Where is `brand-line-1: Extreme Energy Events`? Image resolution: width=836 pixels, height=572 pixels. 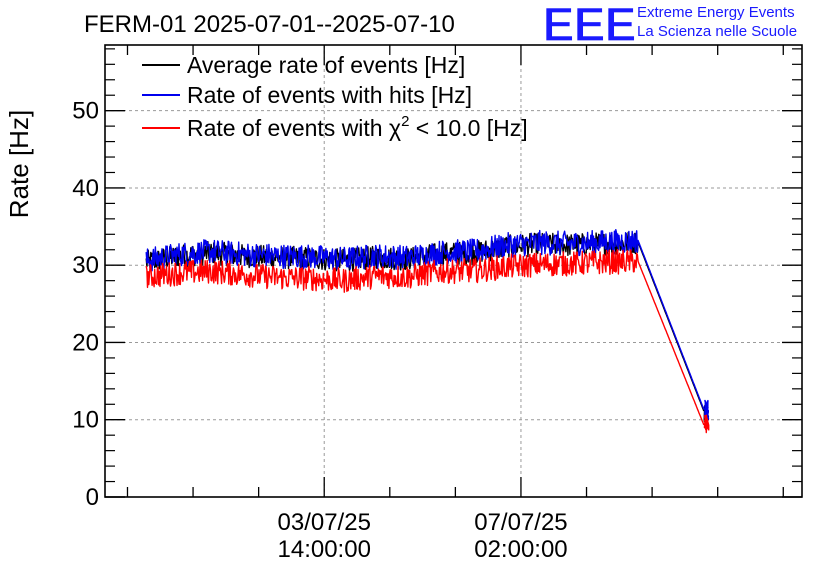 brand-line-1: Extreme Energy Events is located at coordinates (716, 12).